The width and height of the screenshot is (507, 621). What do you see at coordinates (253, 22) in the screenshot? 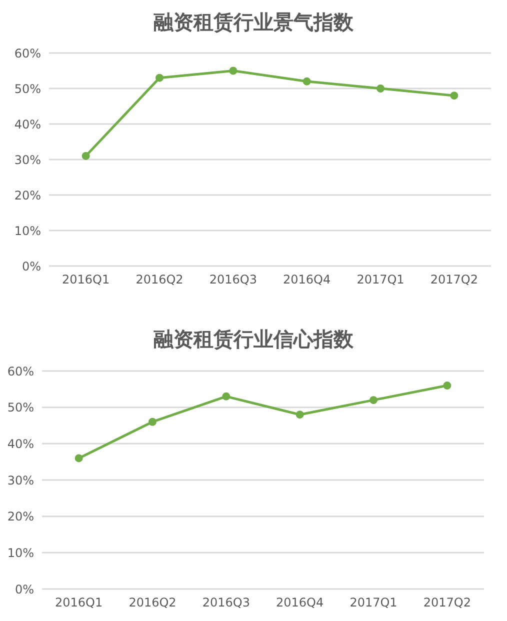
I see `chart-title: 融资租赁行业景气指数` at bounding box center [253, 22].